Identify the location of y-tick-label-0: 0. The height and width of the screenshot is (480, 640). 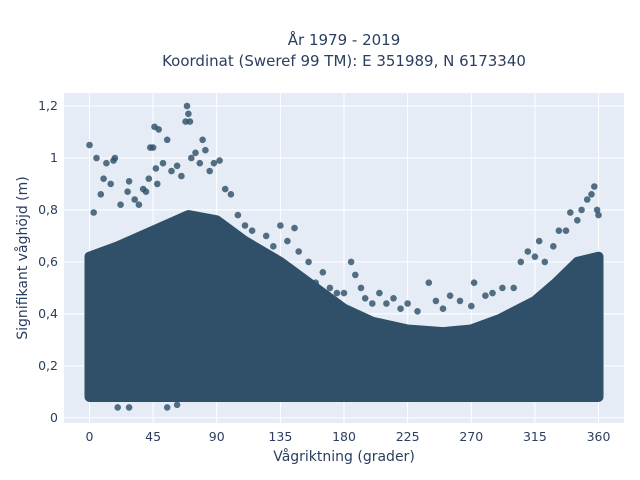
(54, 417).